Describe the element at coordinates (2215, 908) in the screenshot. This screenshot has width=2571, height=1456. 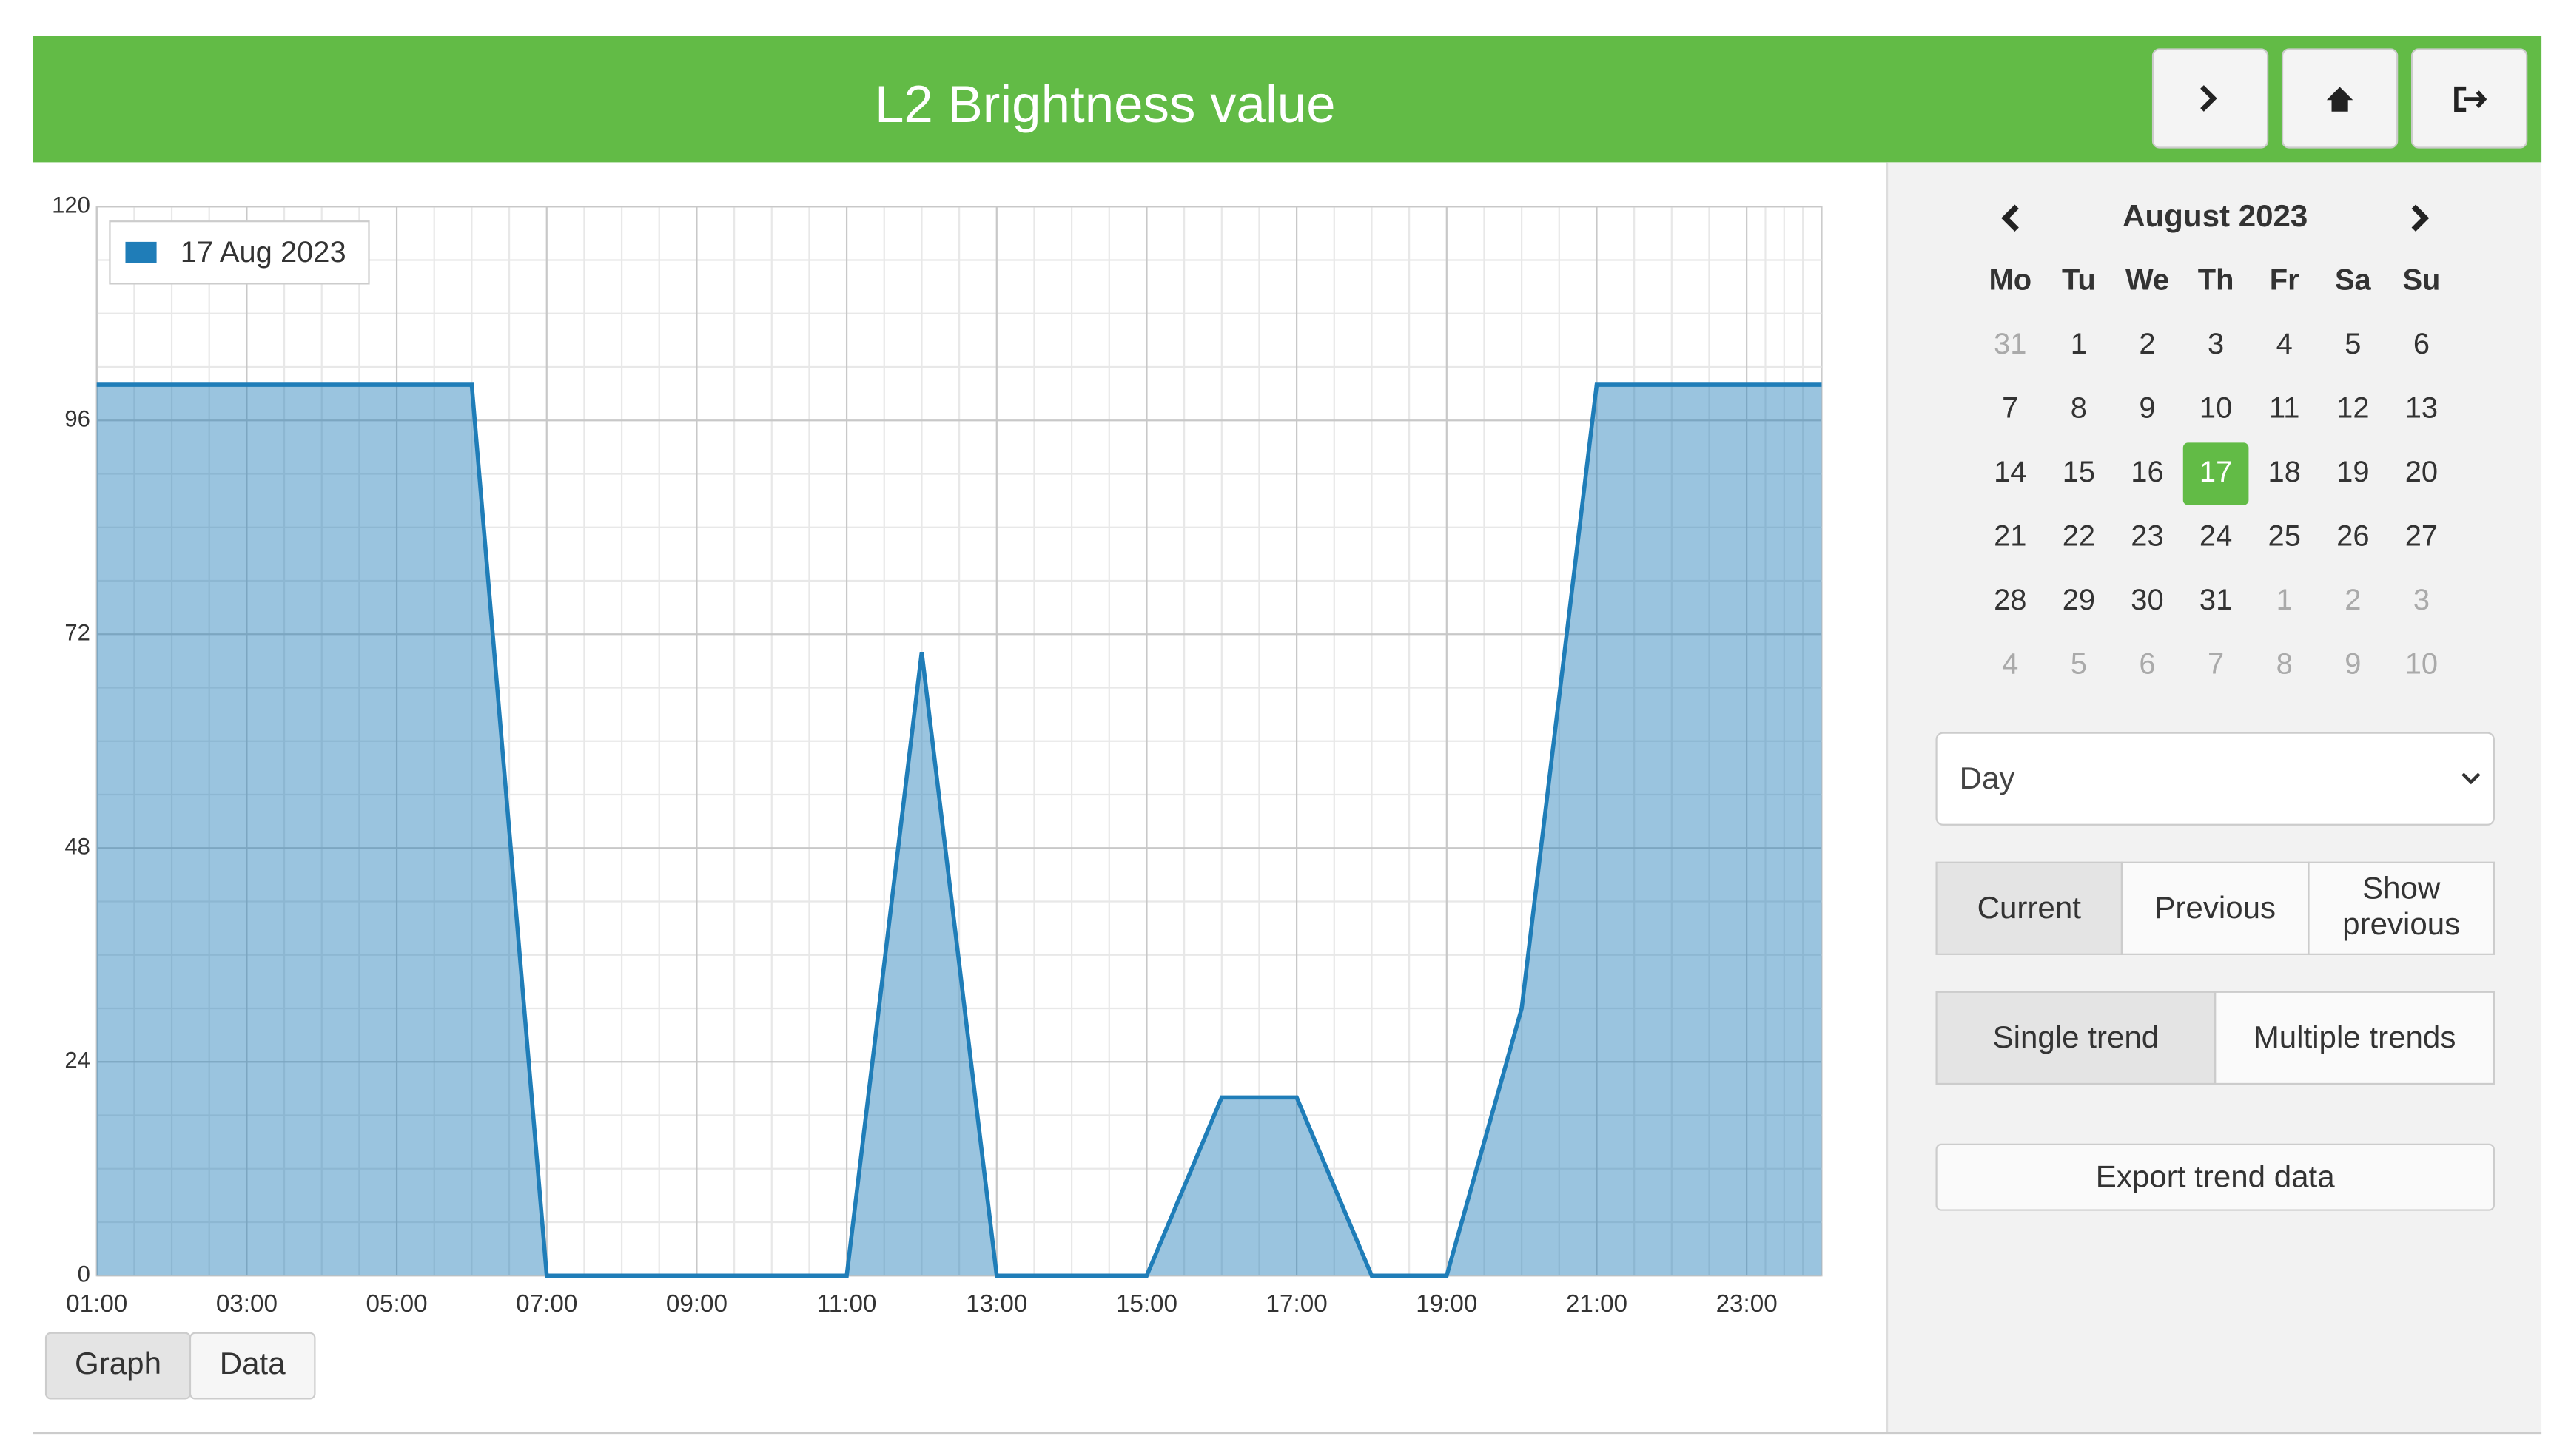
I see `button-label: Previous` at that location.